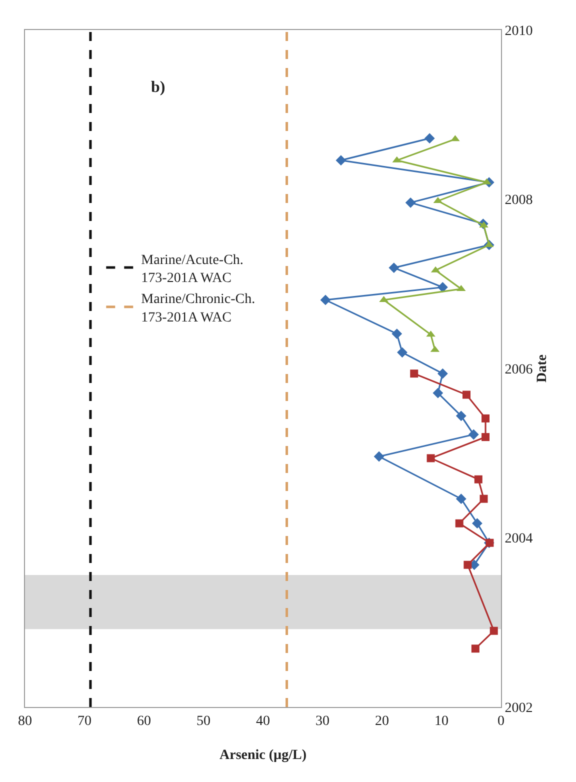  I want to click on x-tick-label: 10, so click(441, 721).